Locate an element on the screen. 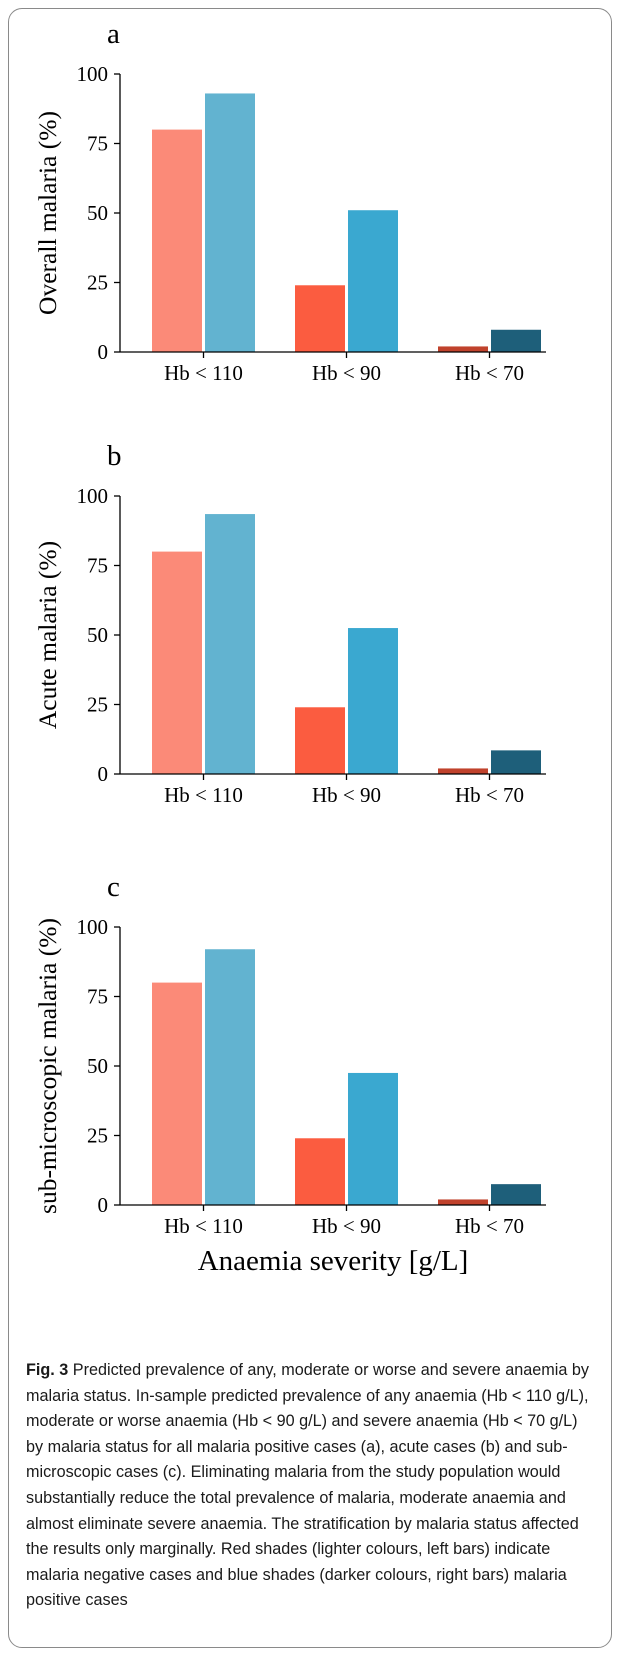 The width and height of the screenshot is (622, 1656). panel-label: a is located at coordinates (113, 34).